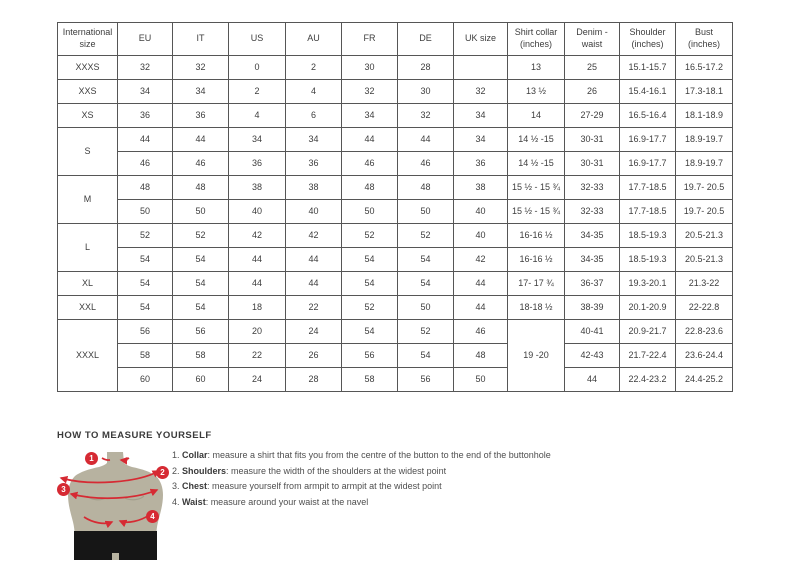 This screenshot has height=566, width=787. What do you see at coordinates (592, 39) in the screenshot?
I see `column-header: Denim - waist` at bounding box center [592, 39].